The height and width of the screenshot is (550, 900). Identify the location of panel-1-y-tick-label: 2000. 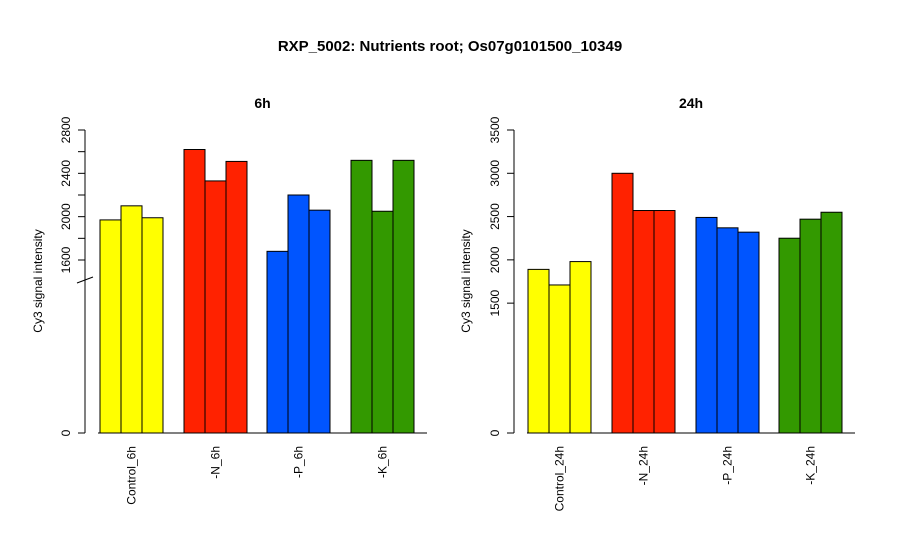
(66, 216).